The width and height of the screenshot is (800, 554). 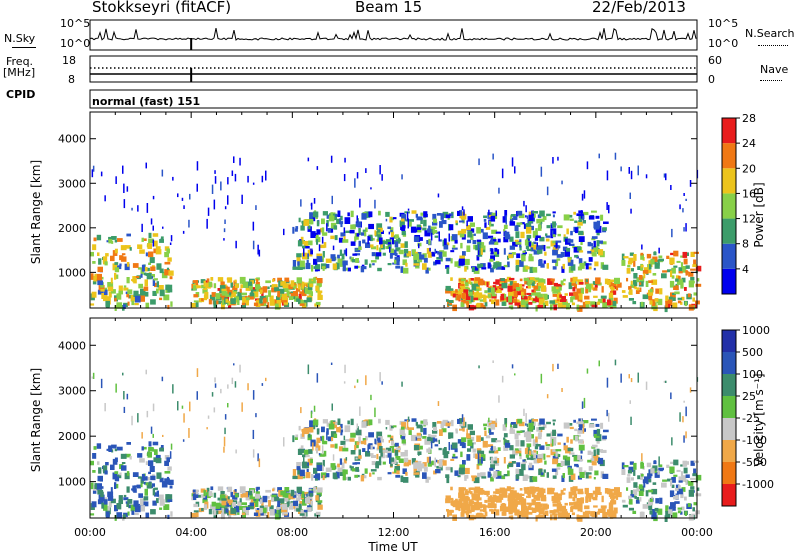 What do you see at coordinates (393, 55) in the screenshot?
I see `status-traces` at bounding box center [393, 55].